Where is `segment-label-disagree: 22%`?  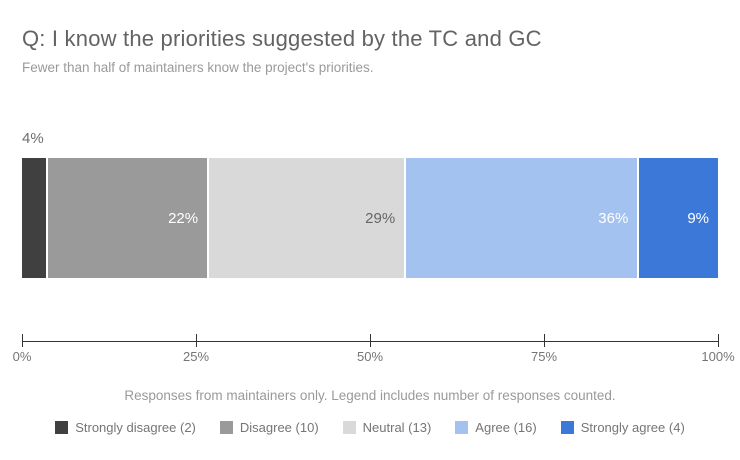 segment-label-disagree: 22% is located at coordinates (183, 218).